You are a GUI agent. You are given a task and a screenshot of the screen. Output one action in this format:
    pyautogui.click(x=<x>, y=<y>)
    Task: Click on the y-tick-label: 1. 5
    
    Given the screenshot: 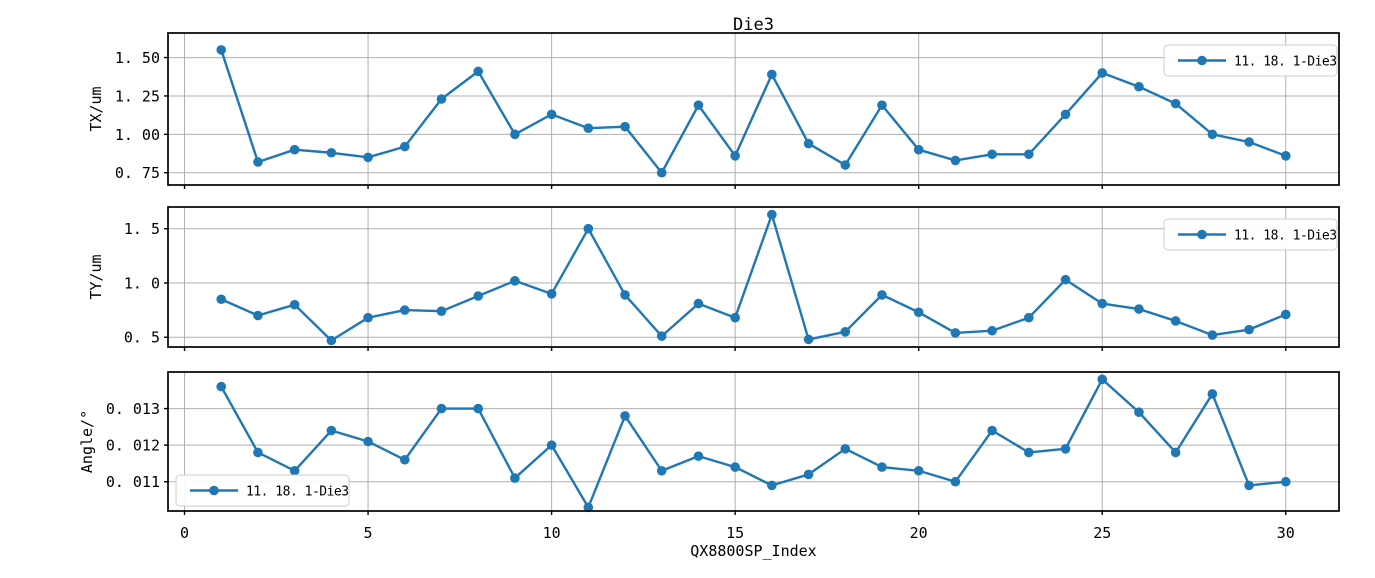 What is the action you would take?
    pyautogui.click(x=142, y=229)
    